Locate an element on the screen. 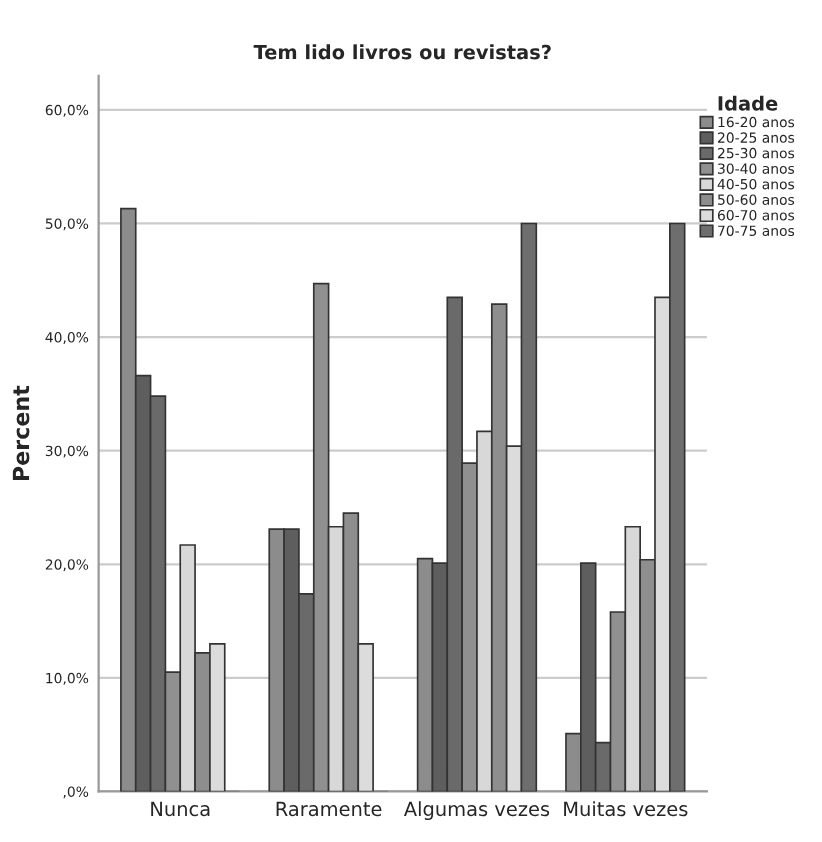 This screenshot has height=842, width=822. x-tick-label: Muitas vezes is located at coordinates (626, 809).